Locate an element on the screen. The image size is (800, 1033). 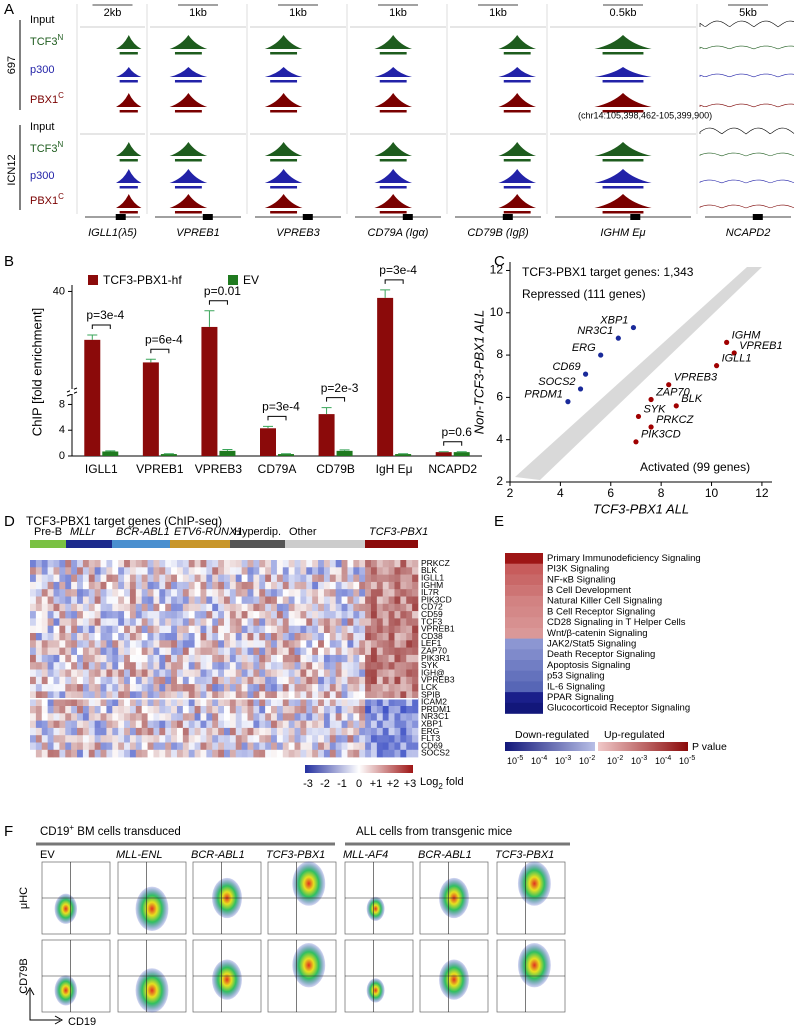
scale-tick: 10⁻⁴ is located at coordinates (539, 760).